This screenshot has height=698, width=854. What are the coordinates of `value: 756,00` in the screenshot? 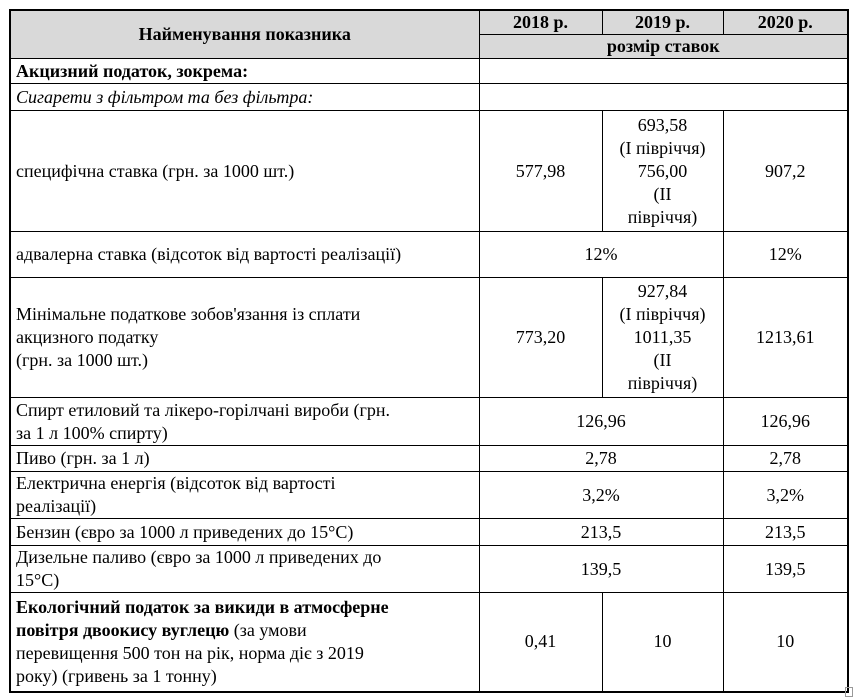 It's located at (662, 170).